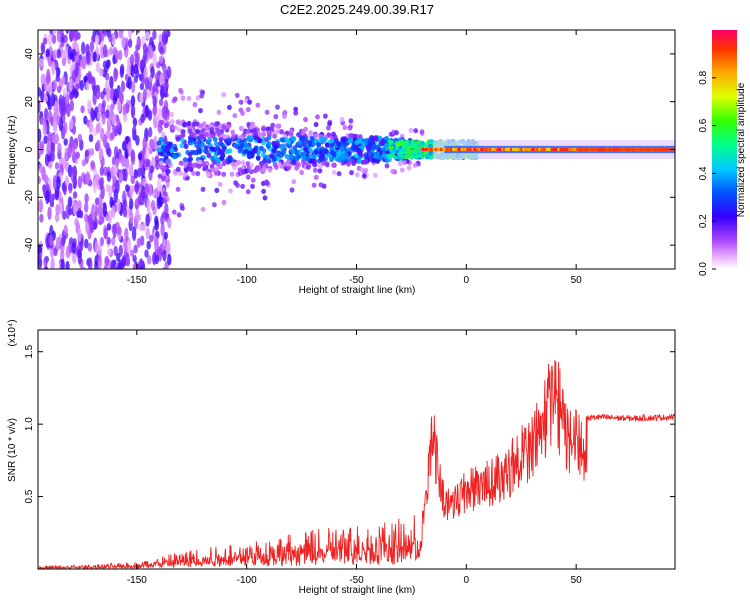 The width and height of the screenshot is (750, 600). Describe the element at coordinates (703, 173) in the screenshot. I see `colorbar-tick-label: 0.4` at that location.